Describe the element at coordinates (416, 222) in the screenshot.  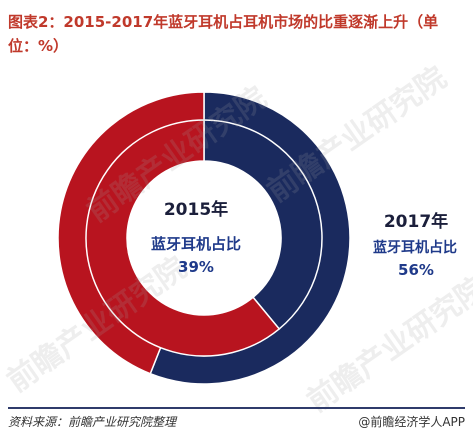
I see `outer-year-label: 2017年` at that location.